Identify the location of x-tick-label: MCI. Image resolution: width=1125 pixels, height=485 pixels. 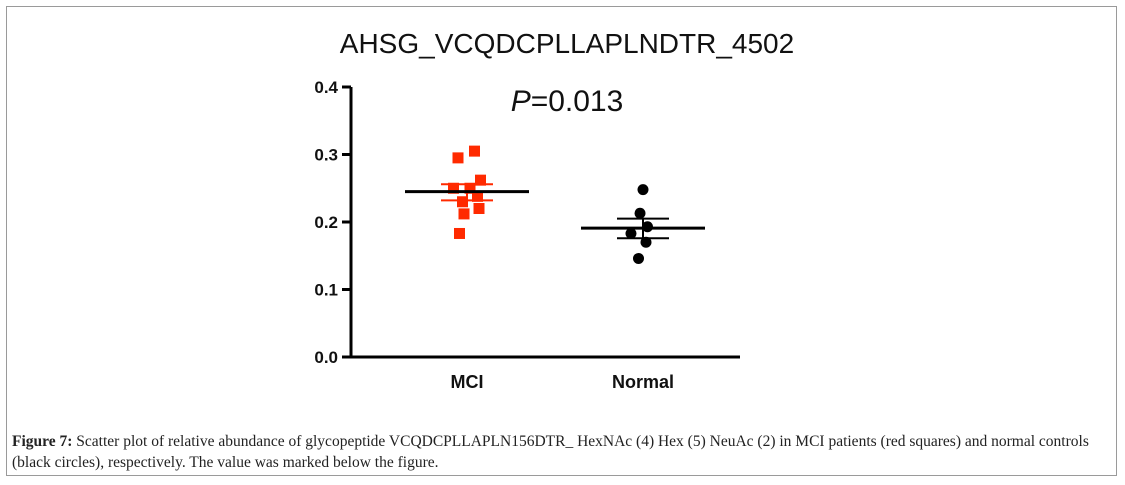
(467, 382).